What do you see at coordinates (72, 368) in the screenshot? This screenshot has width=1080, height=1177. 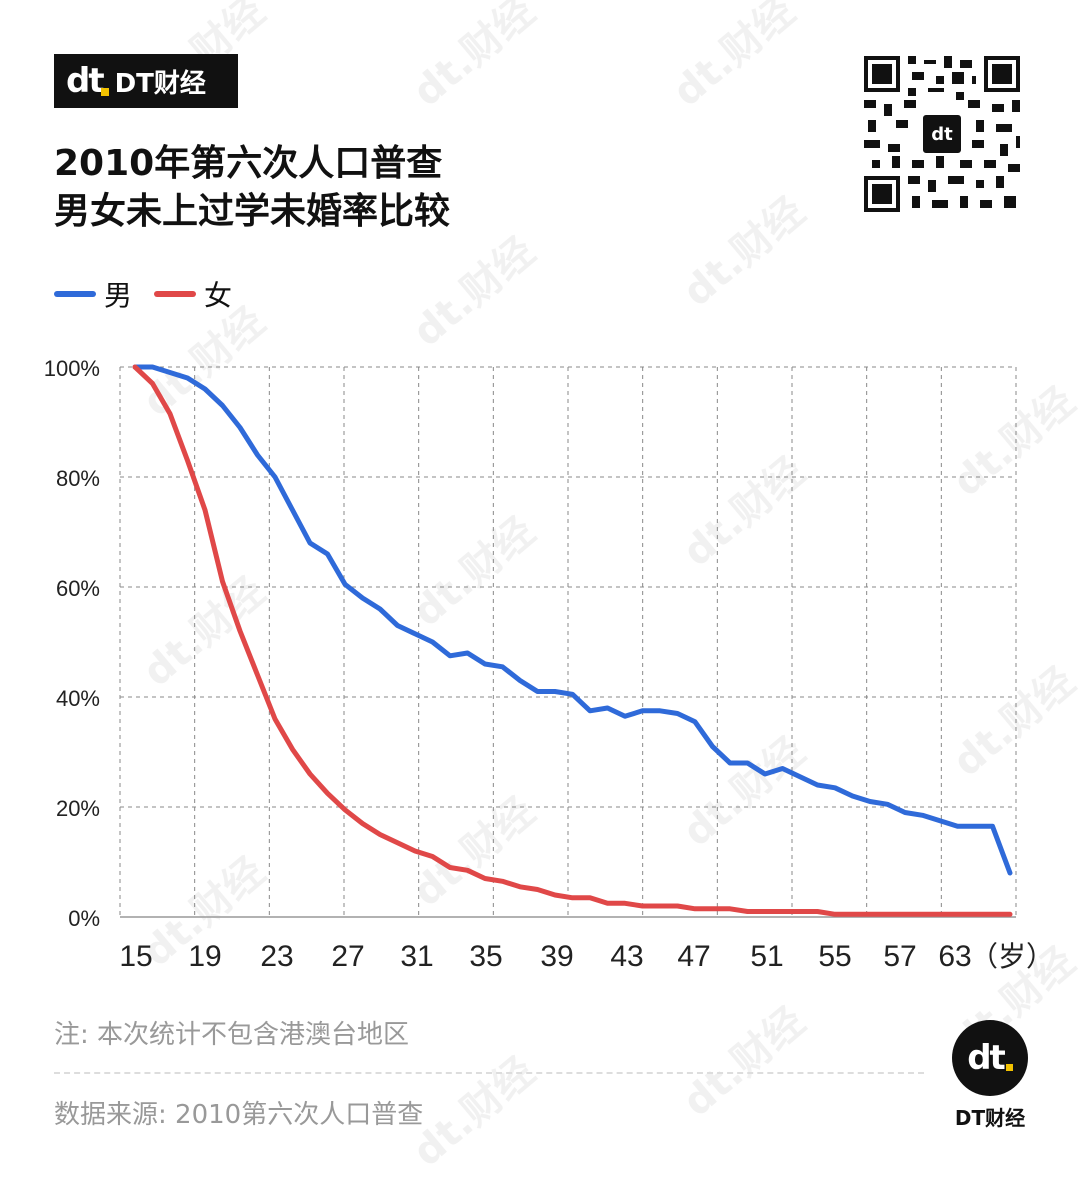 I see `y-tick-label: 100%` at bounding box center [72, 368].